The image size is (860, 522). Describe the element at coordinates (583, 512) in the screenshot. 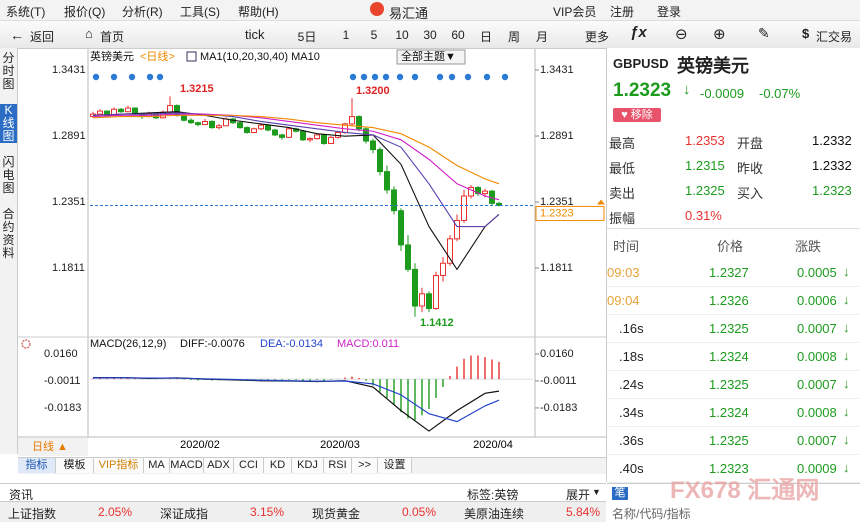

I see `ticker-change: 5.84%` at that location.